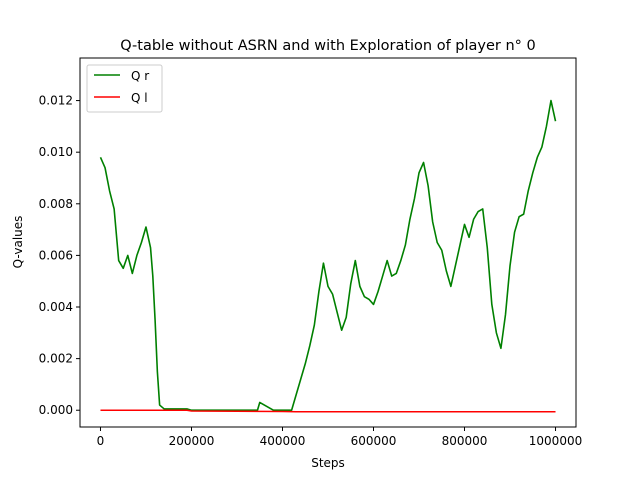 This screenshot has width=640, height=480. I want to click on x-axis-label: Steps, so click(328, 463).